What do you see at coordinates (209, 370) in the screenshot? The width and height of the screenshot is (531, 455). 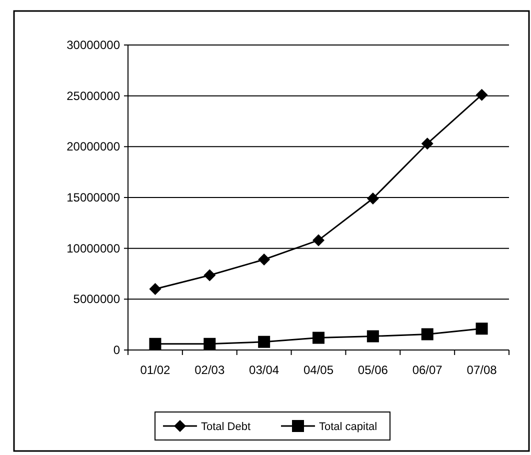 I see `x-tick-label: 02/03` at bounding box center [209, 370].